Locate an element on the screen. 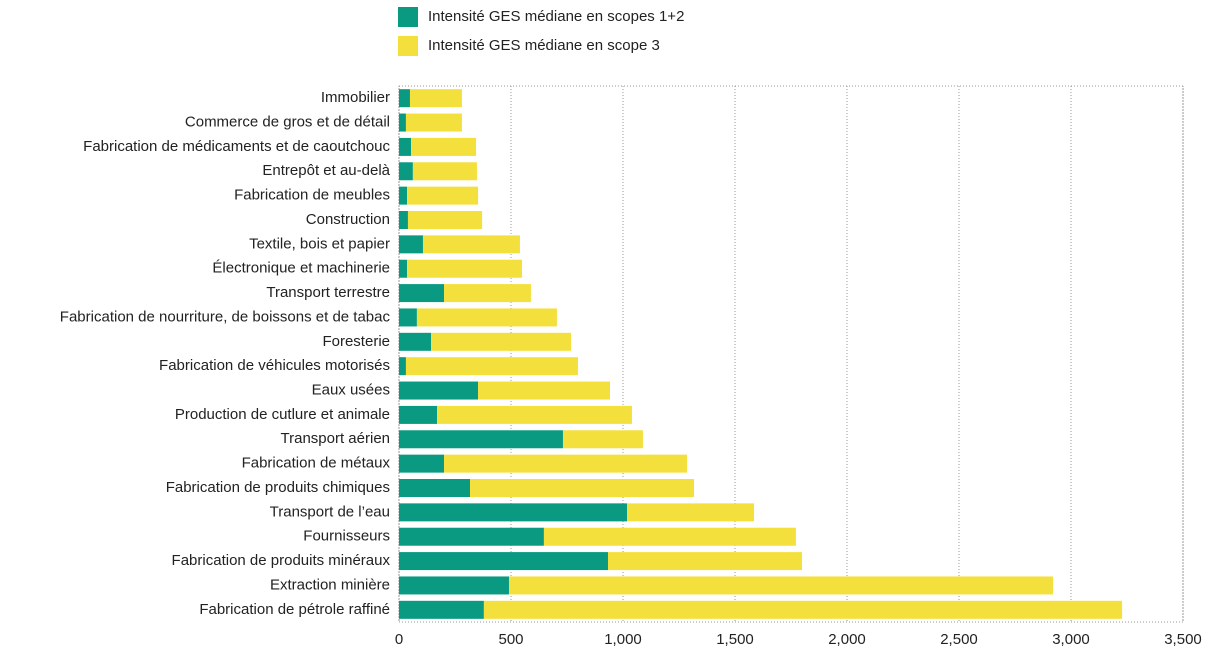 This screenshot has width=1205, height=661. x-tick-label: 3,500 is located at coordinates (1183, 639).